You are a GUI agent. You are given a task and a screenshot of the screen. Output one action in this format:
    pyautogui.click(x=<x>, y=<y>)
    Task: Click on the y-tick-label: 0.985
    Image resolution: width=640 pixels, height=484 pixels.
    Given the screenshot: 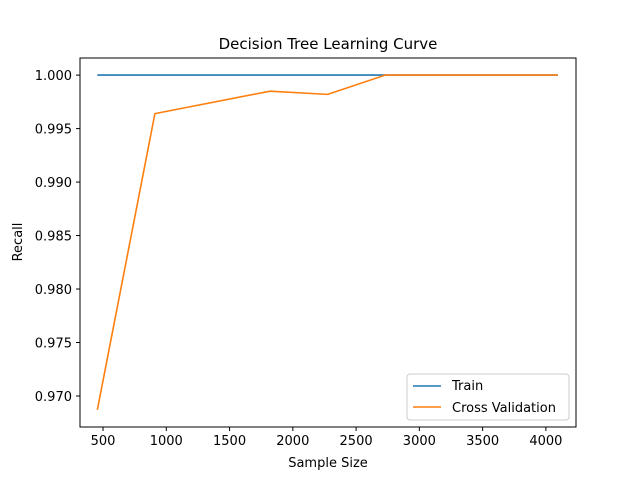 What is the action you would take?
    pyautogui.click(x=53, y=237)
    